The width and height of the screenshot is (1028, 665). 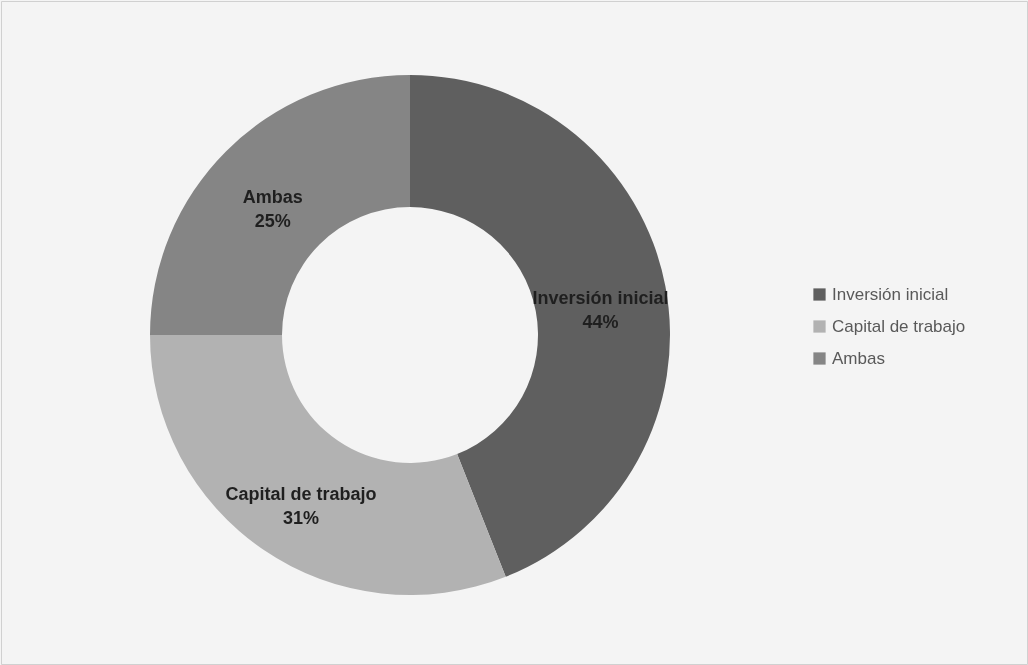 I want to click on data-label: 25%, so click(x=272, y=220).